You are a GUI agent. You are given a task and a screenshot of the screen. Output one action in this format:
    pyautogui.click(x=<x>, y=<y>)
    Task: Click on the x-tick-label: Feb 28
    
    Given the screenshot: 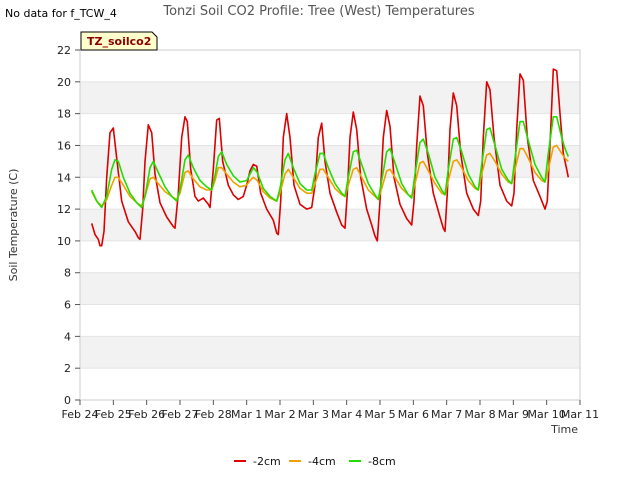 What is the action you would take?
    pyautogui.click(x=213, y=414)
    